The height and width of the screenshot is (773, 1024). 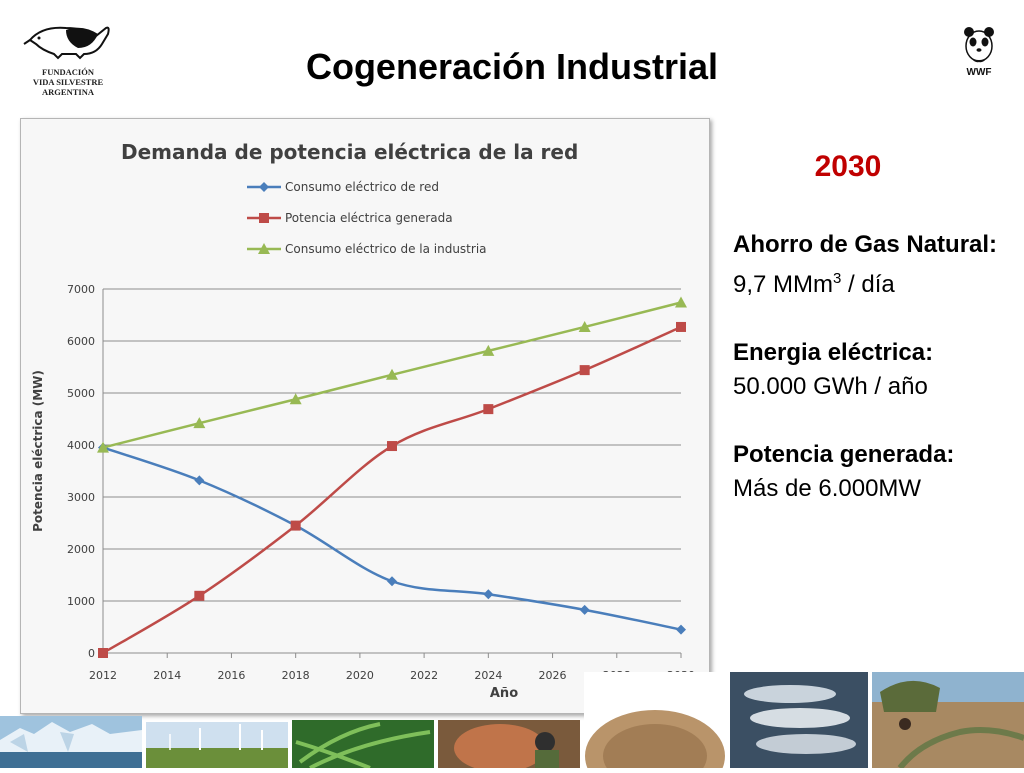 I want to click on y-tick-label: 6000, so click(x=81, y=341).